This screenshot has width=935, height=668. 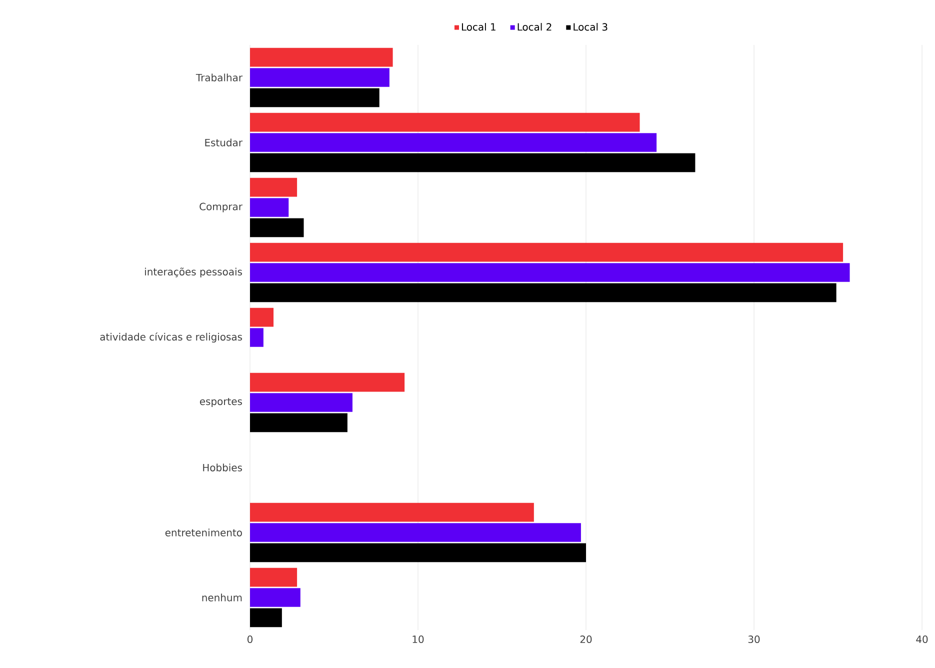 What do you see at coordinates (171, 337) in the screenshot?
I see `y-tick-label: atividade cívicas e religiosas` at bounding box center [171, 337].